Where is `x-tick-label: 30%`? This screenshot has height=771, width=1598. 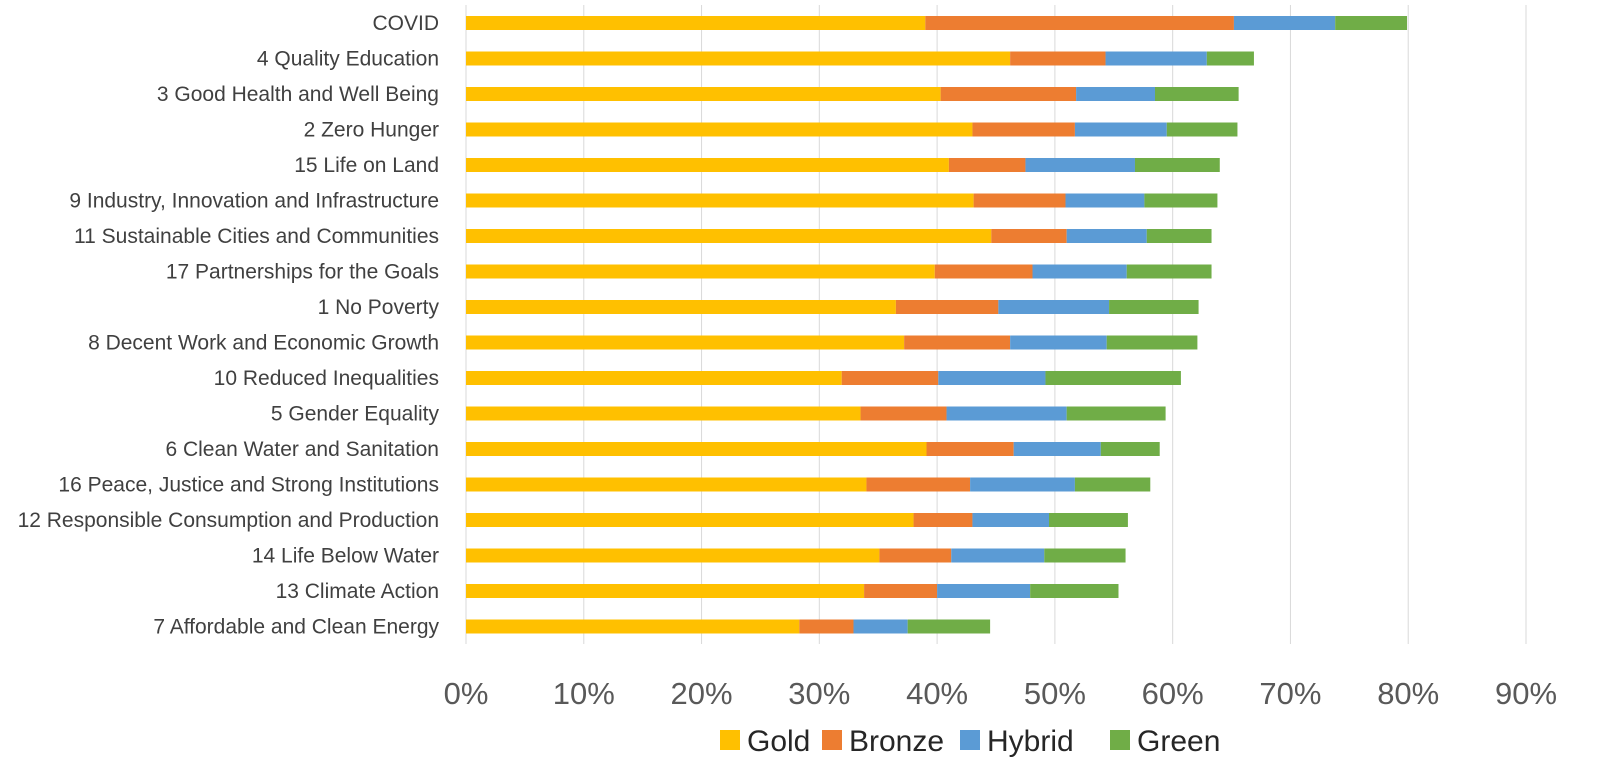 x-tick-label: 30% is located at coordinates (819, 693).